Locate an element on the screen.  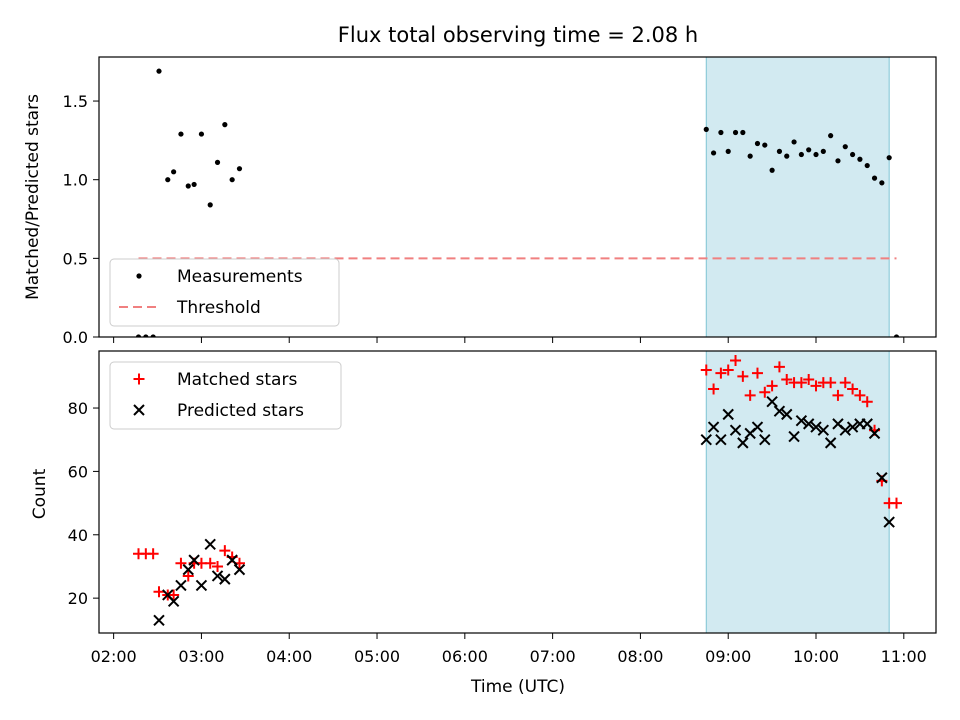
x-tick-label: 02:00 is located at coordinates (114, 656).